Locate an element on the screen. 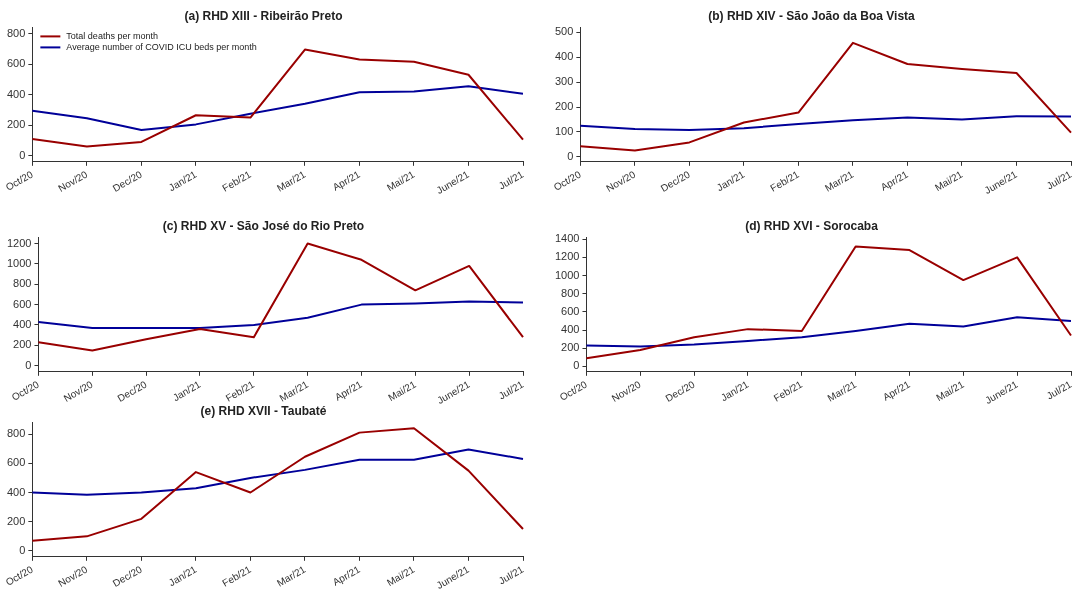 The height and width of the screenshot is (590, 1083). legend-label: Average number of COVID ICU beds per month is located at coordinates (161, 46).